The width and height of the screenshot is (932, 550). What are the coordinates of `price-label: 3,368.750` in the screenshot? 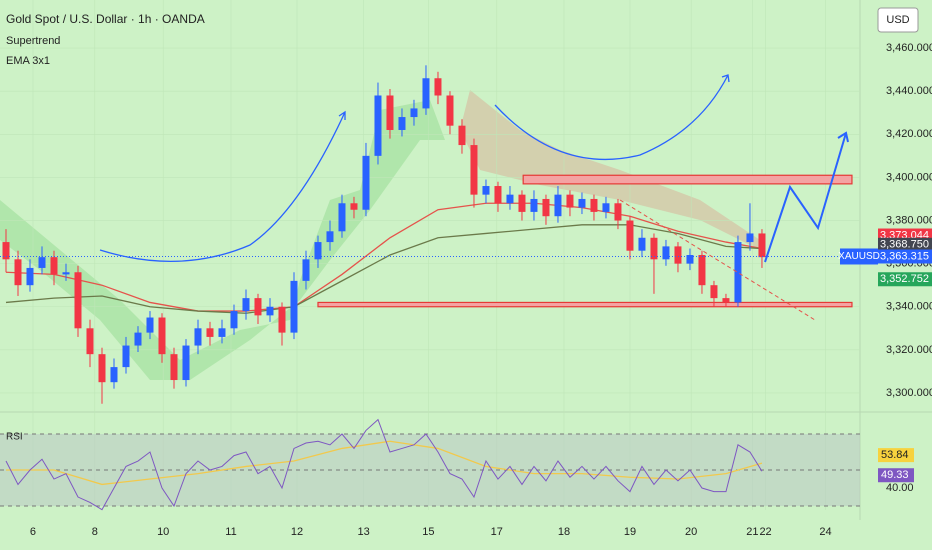 It's located at (904, 245).